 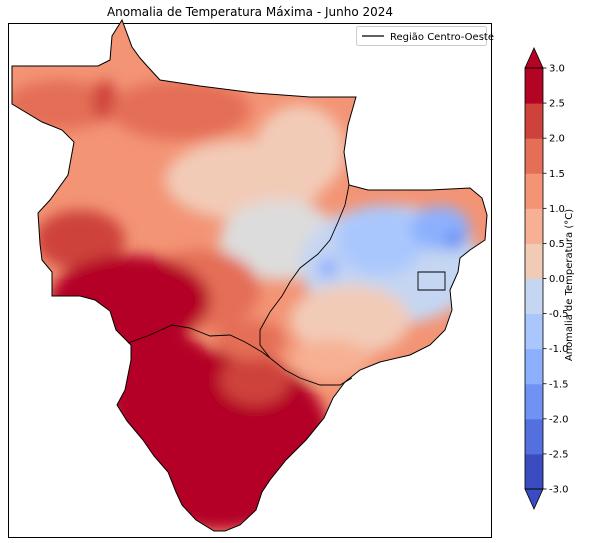 I want to click on colorbar-tick-label: -1.5, so click(x=559, y=384).